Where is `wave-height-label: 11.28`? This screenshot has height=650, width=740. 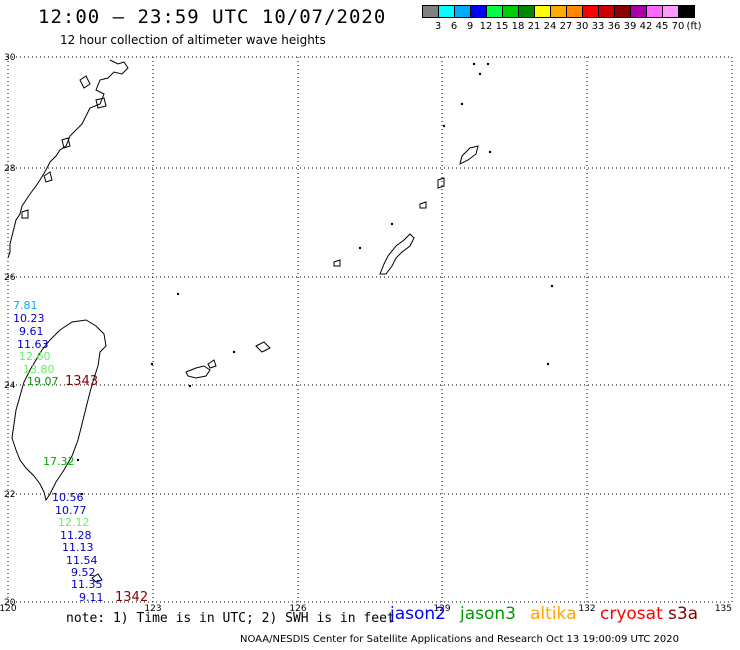 wave-height-label: 11.28 is located at coordinates (76, 535).